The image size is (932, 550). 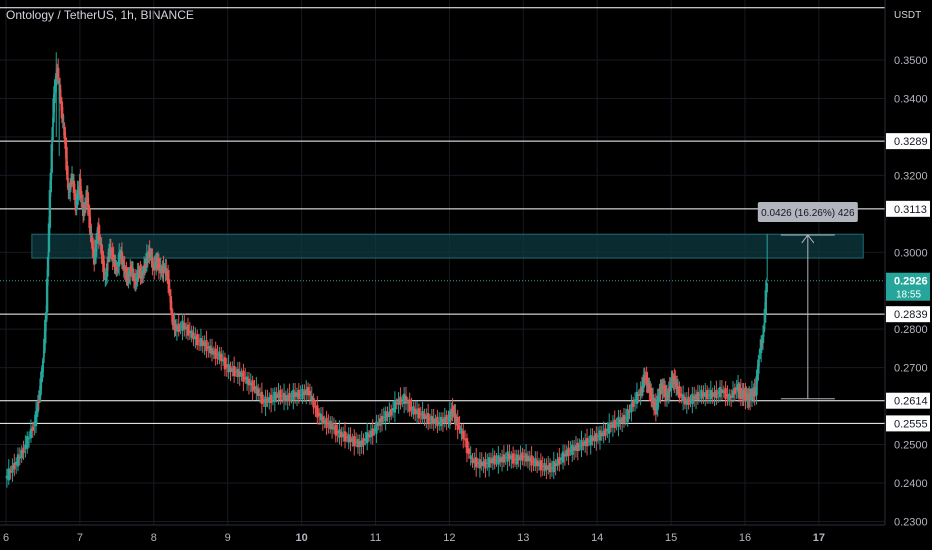 I want to click on time-tick-label: 7, so click(x=80, y=538).